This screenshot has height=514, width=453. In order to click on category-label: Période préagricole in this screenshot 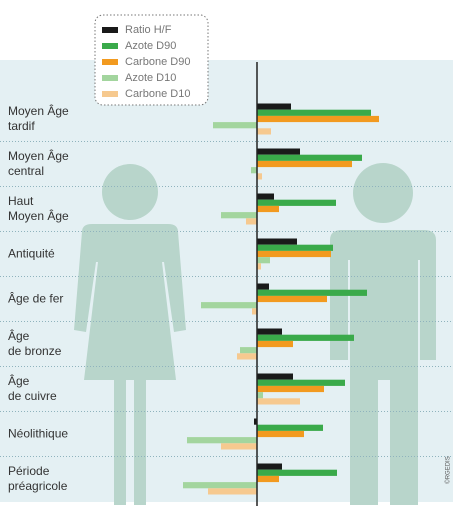, I will do `click(38, 478)`.